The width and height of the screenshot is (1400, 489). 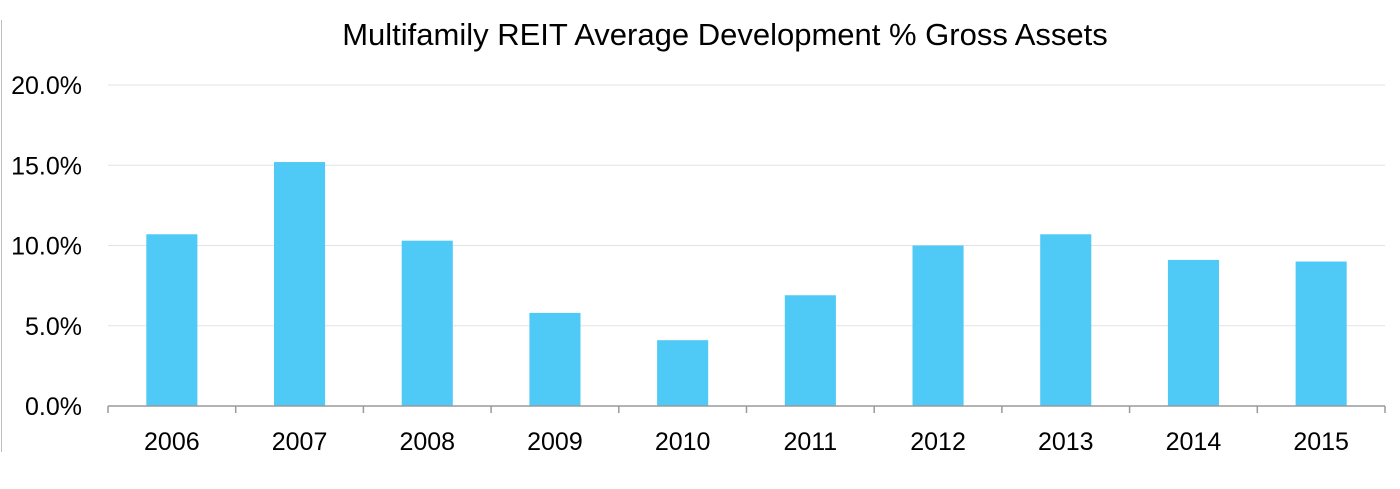 I want to click on x-tick-label: 2010, so click(x=683, y=442).